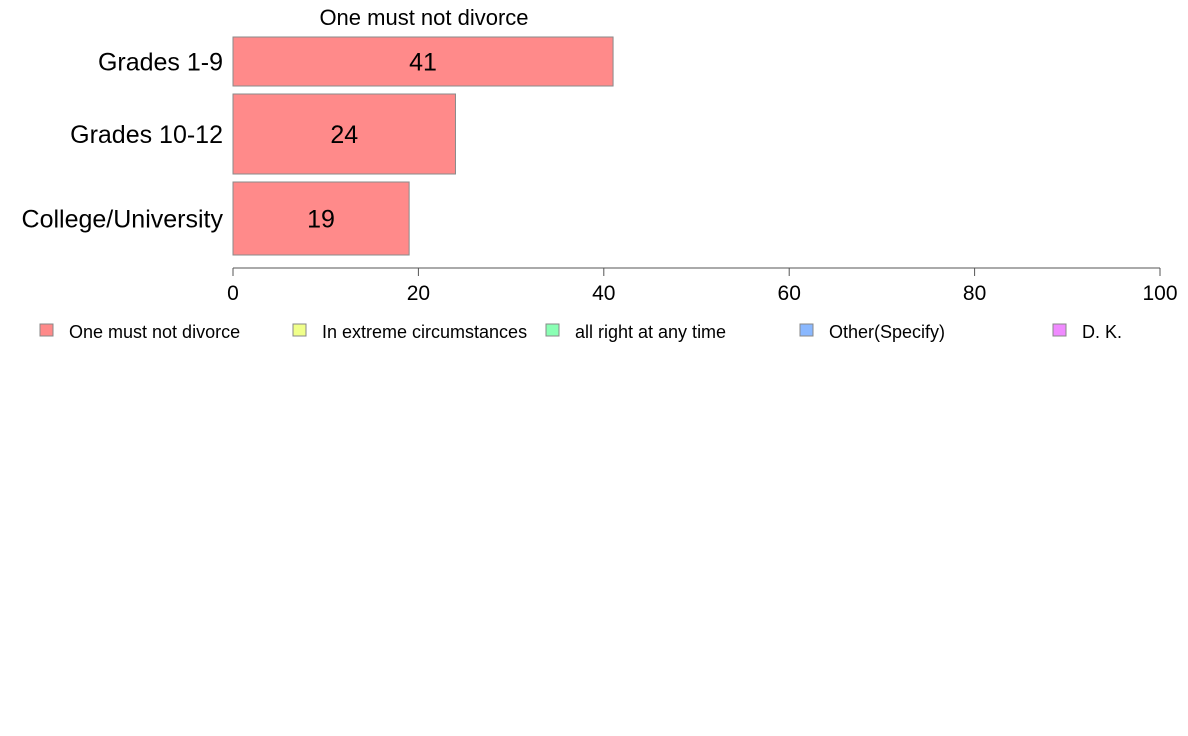  I want to click on legend-label: all right at any time, so click(650, 332).